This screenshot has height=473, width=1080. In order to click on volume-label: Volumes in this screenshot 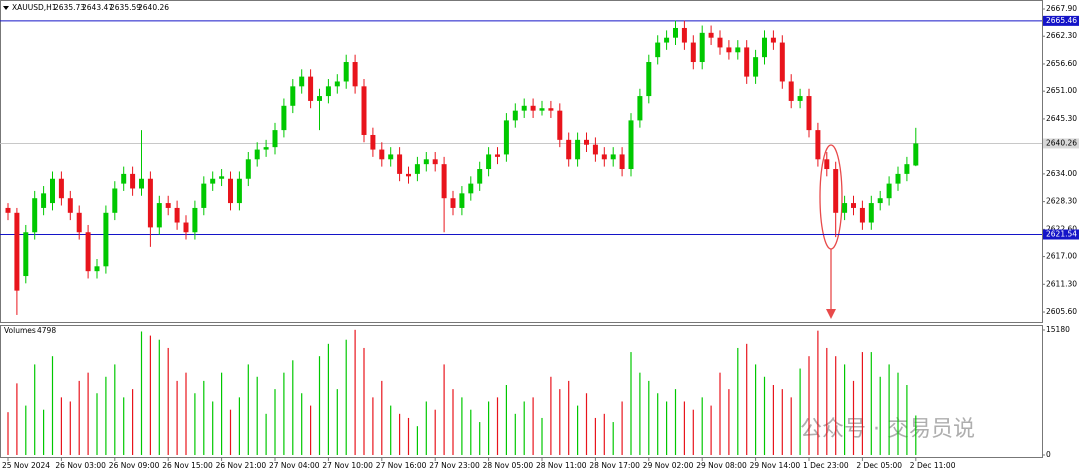, I will do `click(20, 330)`.